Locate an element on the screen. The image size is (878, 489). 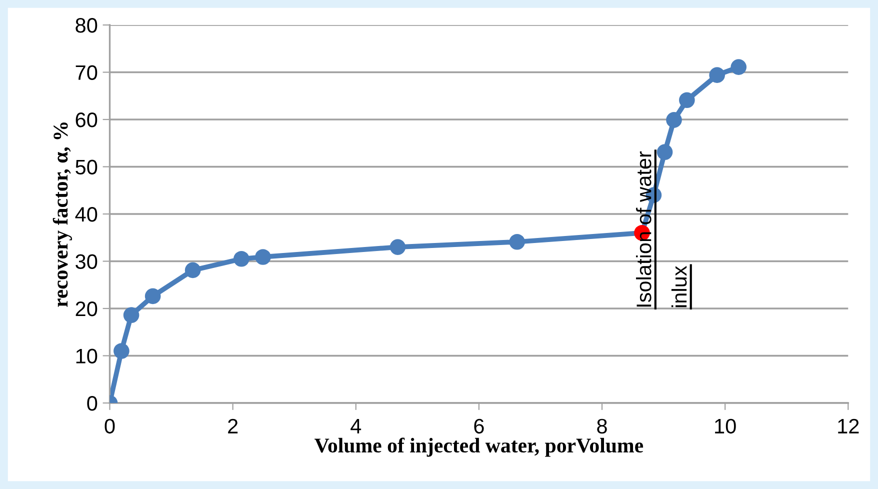
x-tick-label: 12 is located at coordinates (848, 426).